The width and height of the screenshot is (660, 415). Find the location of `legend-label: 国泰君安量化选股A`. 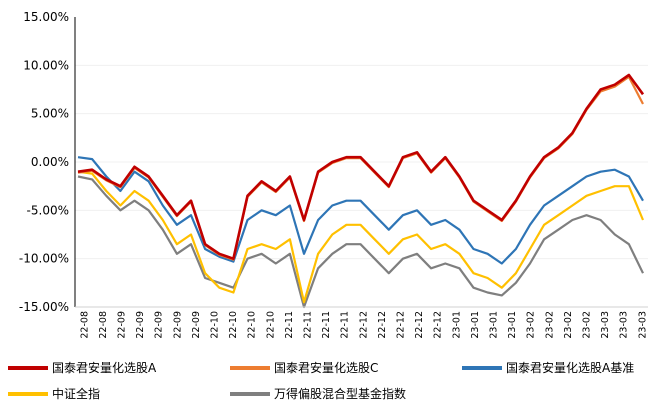

legend-label: 国泰君安量化选股A is located at coordinates (104, 367).